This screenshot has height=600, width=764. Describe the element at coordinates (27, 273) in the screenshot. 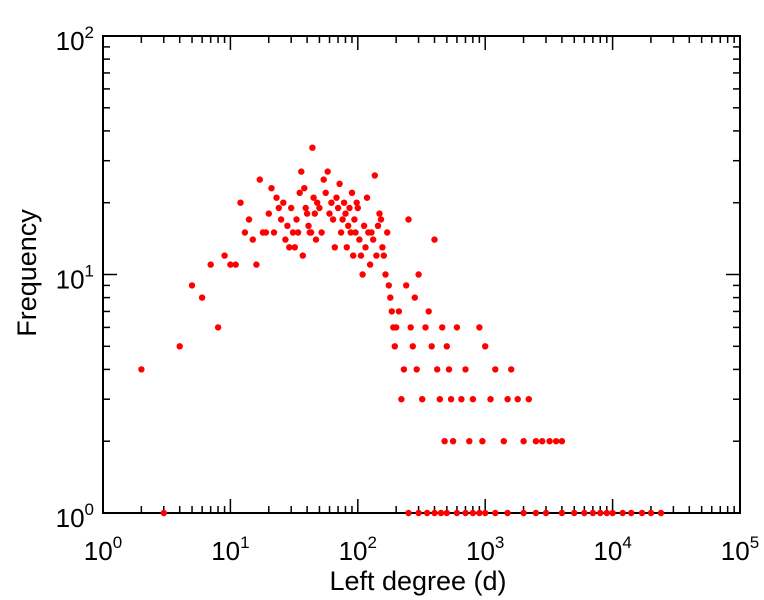

I see `y-axis-label: Frequency` at that location.